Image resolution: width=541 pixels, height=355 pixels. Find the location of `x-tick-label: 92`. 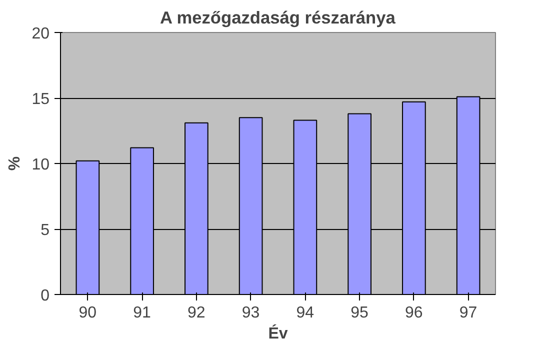

x-tick-label: 92 is located at coordinates (197, 313).